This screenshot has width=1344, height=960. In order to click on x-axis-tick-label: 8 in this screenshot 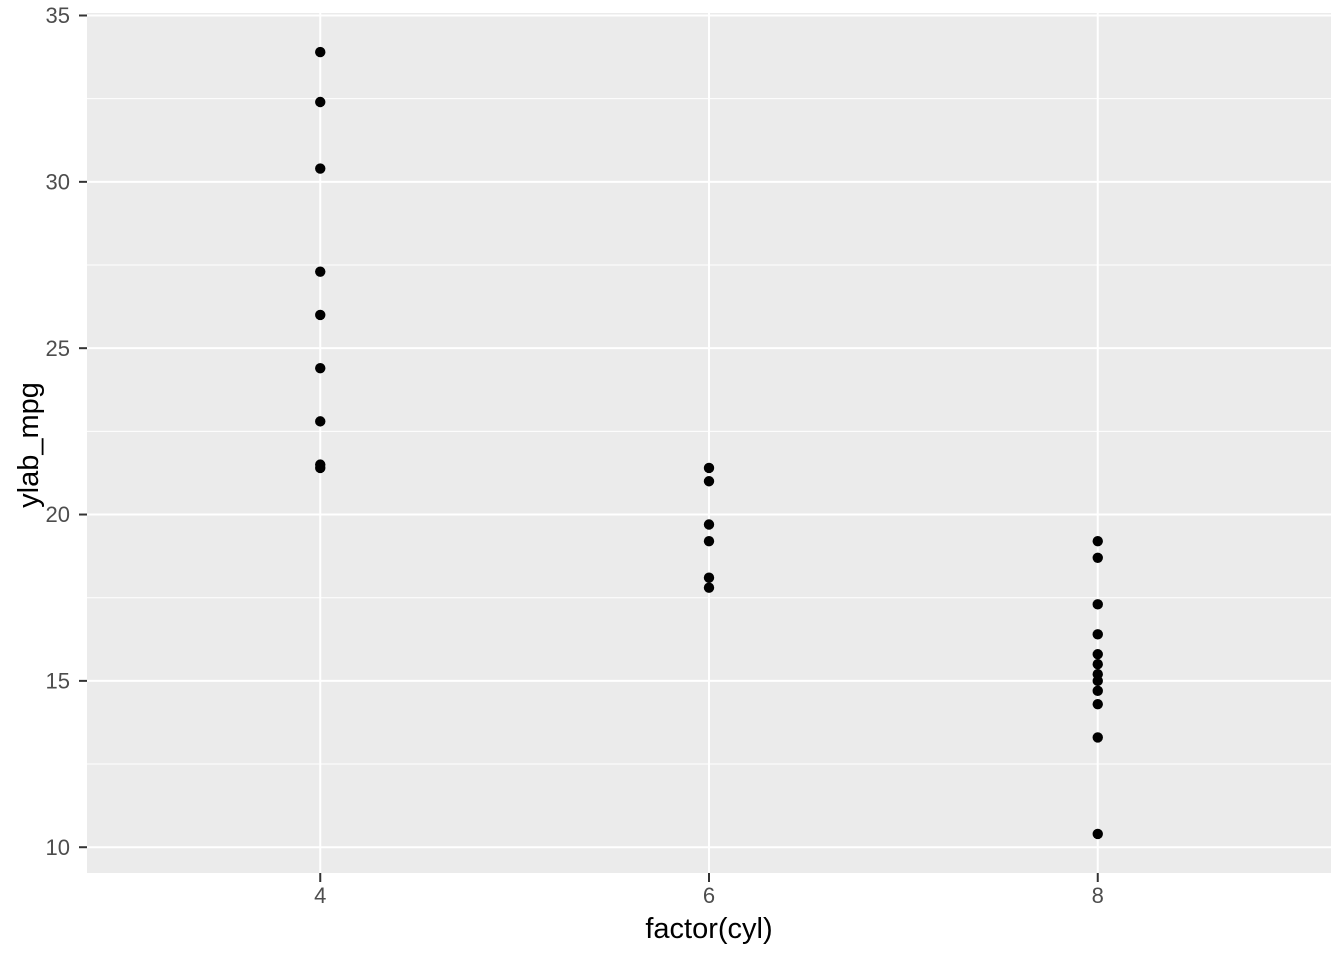, I will do `click(1098, 895)`.